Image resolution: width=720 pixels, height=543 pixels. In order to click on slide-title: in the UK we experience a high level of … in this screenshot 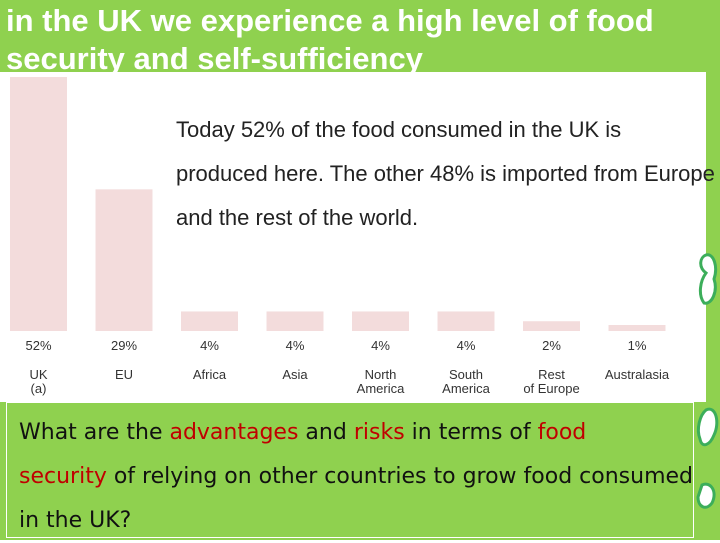, I will do `click(330, 37)`.